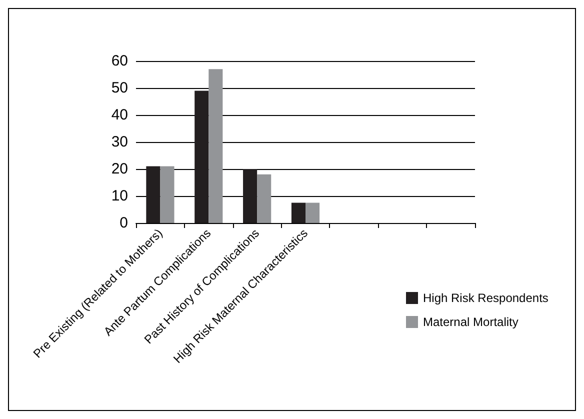 This screenshot has height=419, width=584. What do you see at coordinates (119, 142) in the screenshot?
I see `y-tick-label: 30` at bounding box center [119, 142].